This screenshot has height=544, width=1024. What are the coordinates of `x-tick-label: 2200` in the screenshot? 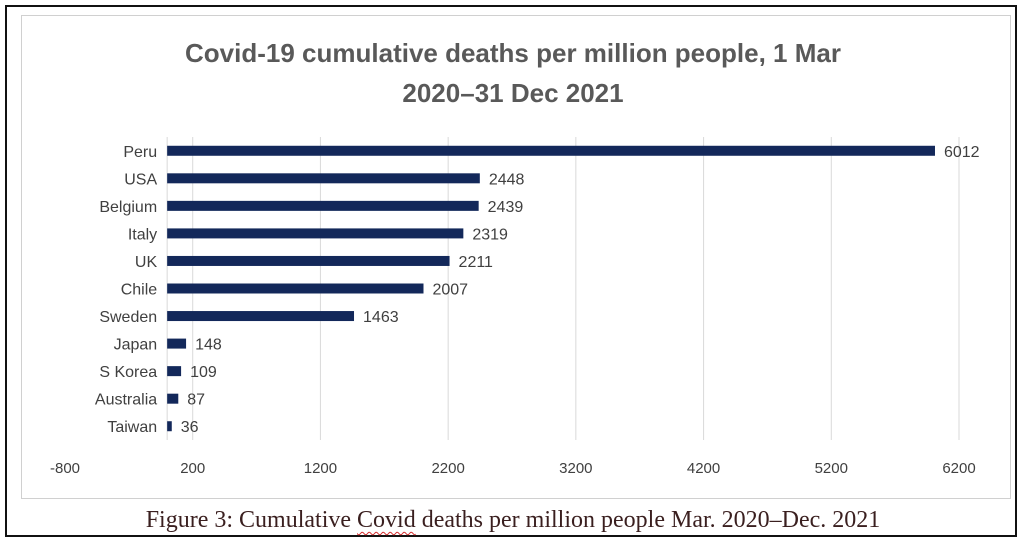 It's located at (447, 468).